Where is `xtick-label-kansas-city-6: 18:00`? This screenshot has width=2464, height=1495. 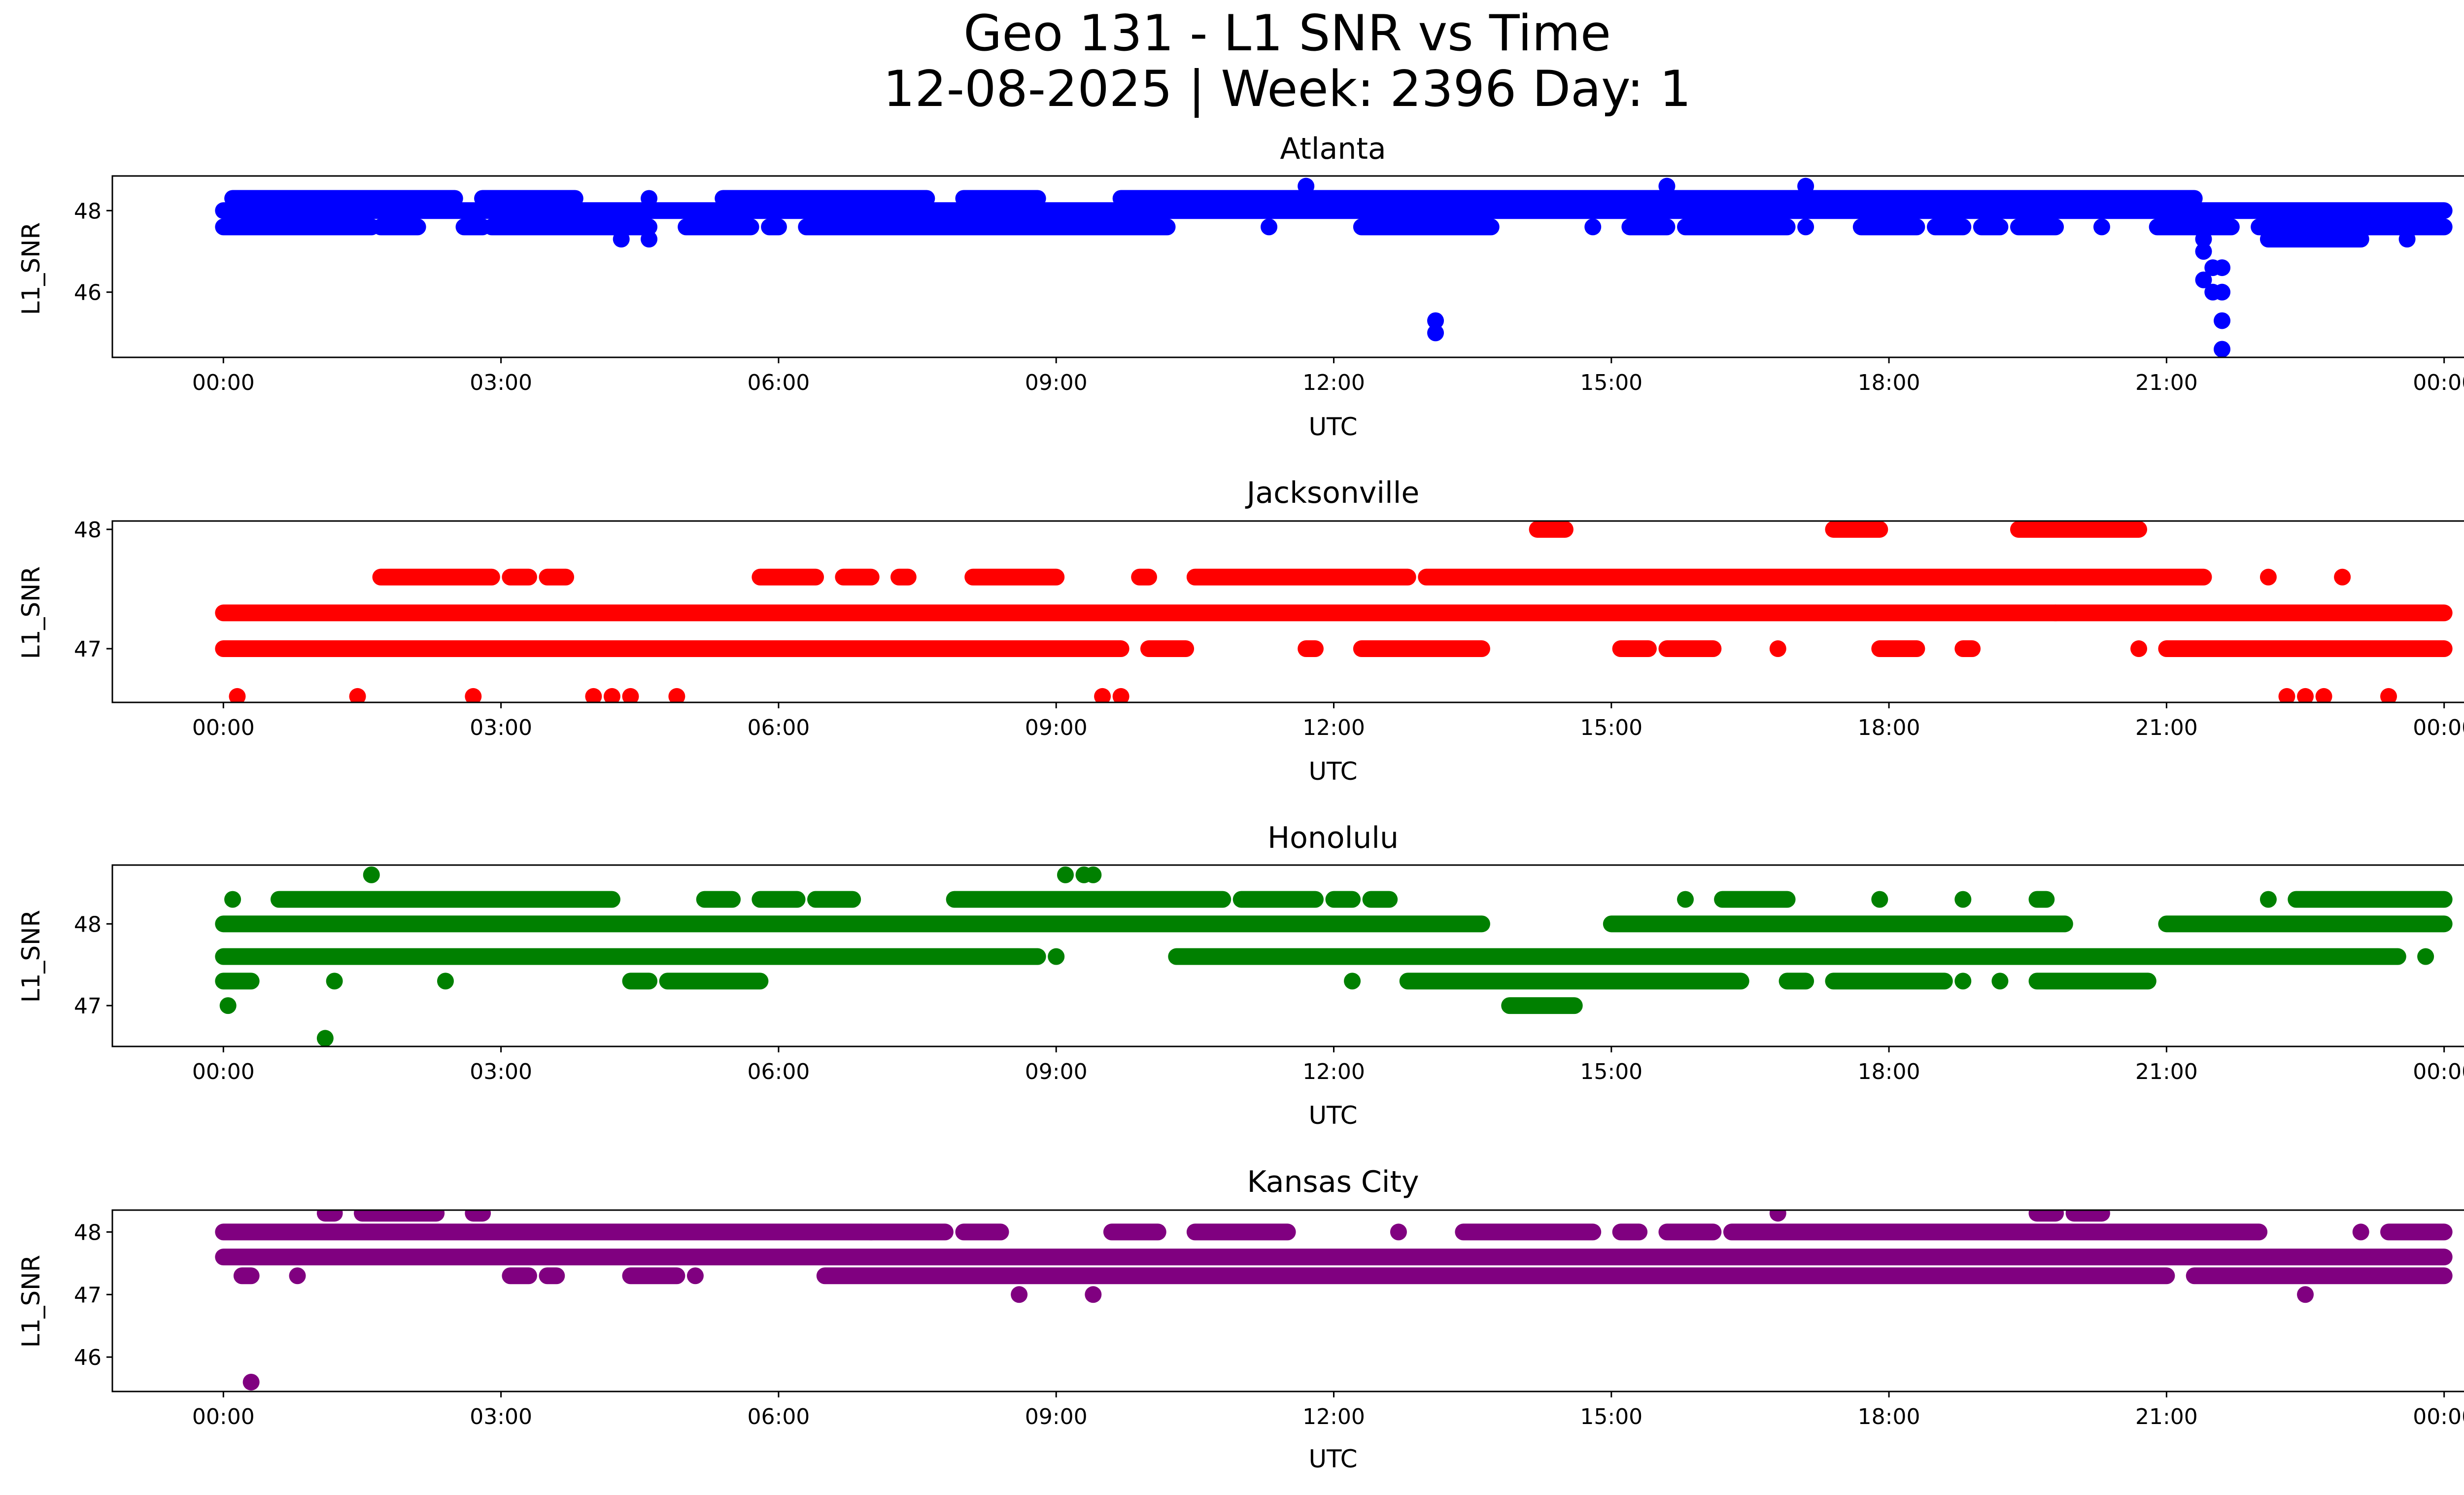
xtick-label-kansas-city-6: 18:00 is located at coordinates (1889, 1416).